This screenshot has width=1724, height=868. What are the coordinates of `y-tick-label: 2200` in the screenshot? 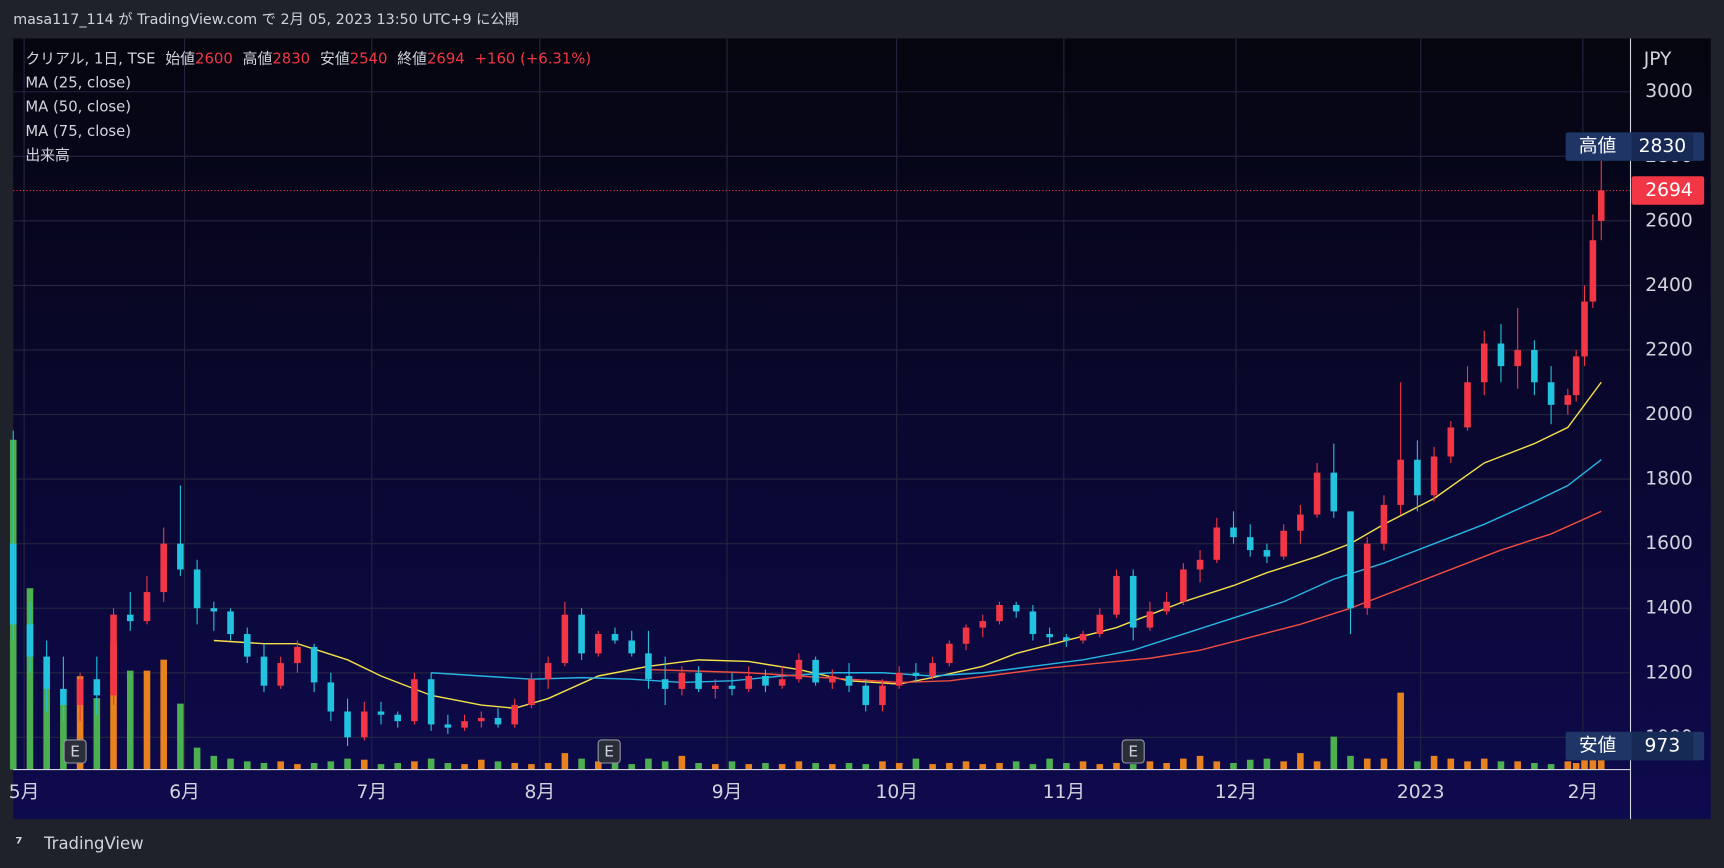 It's located at (1669, 349).